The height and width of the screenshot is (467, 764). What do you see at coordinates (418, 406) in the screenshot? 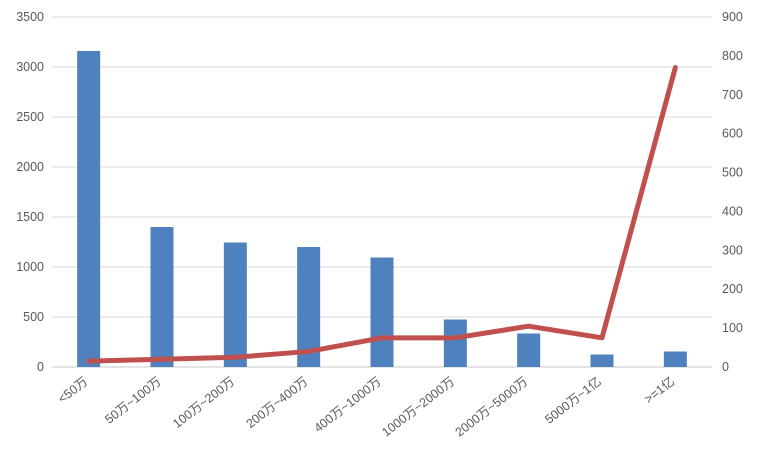
I see `x-axis-category-label: 1000万~2000万` at bounding box center [418, 406].